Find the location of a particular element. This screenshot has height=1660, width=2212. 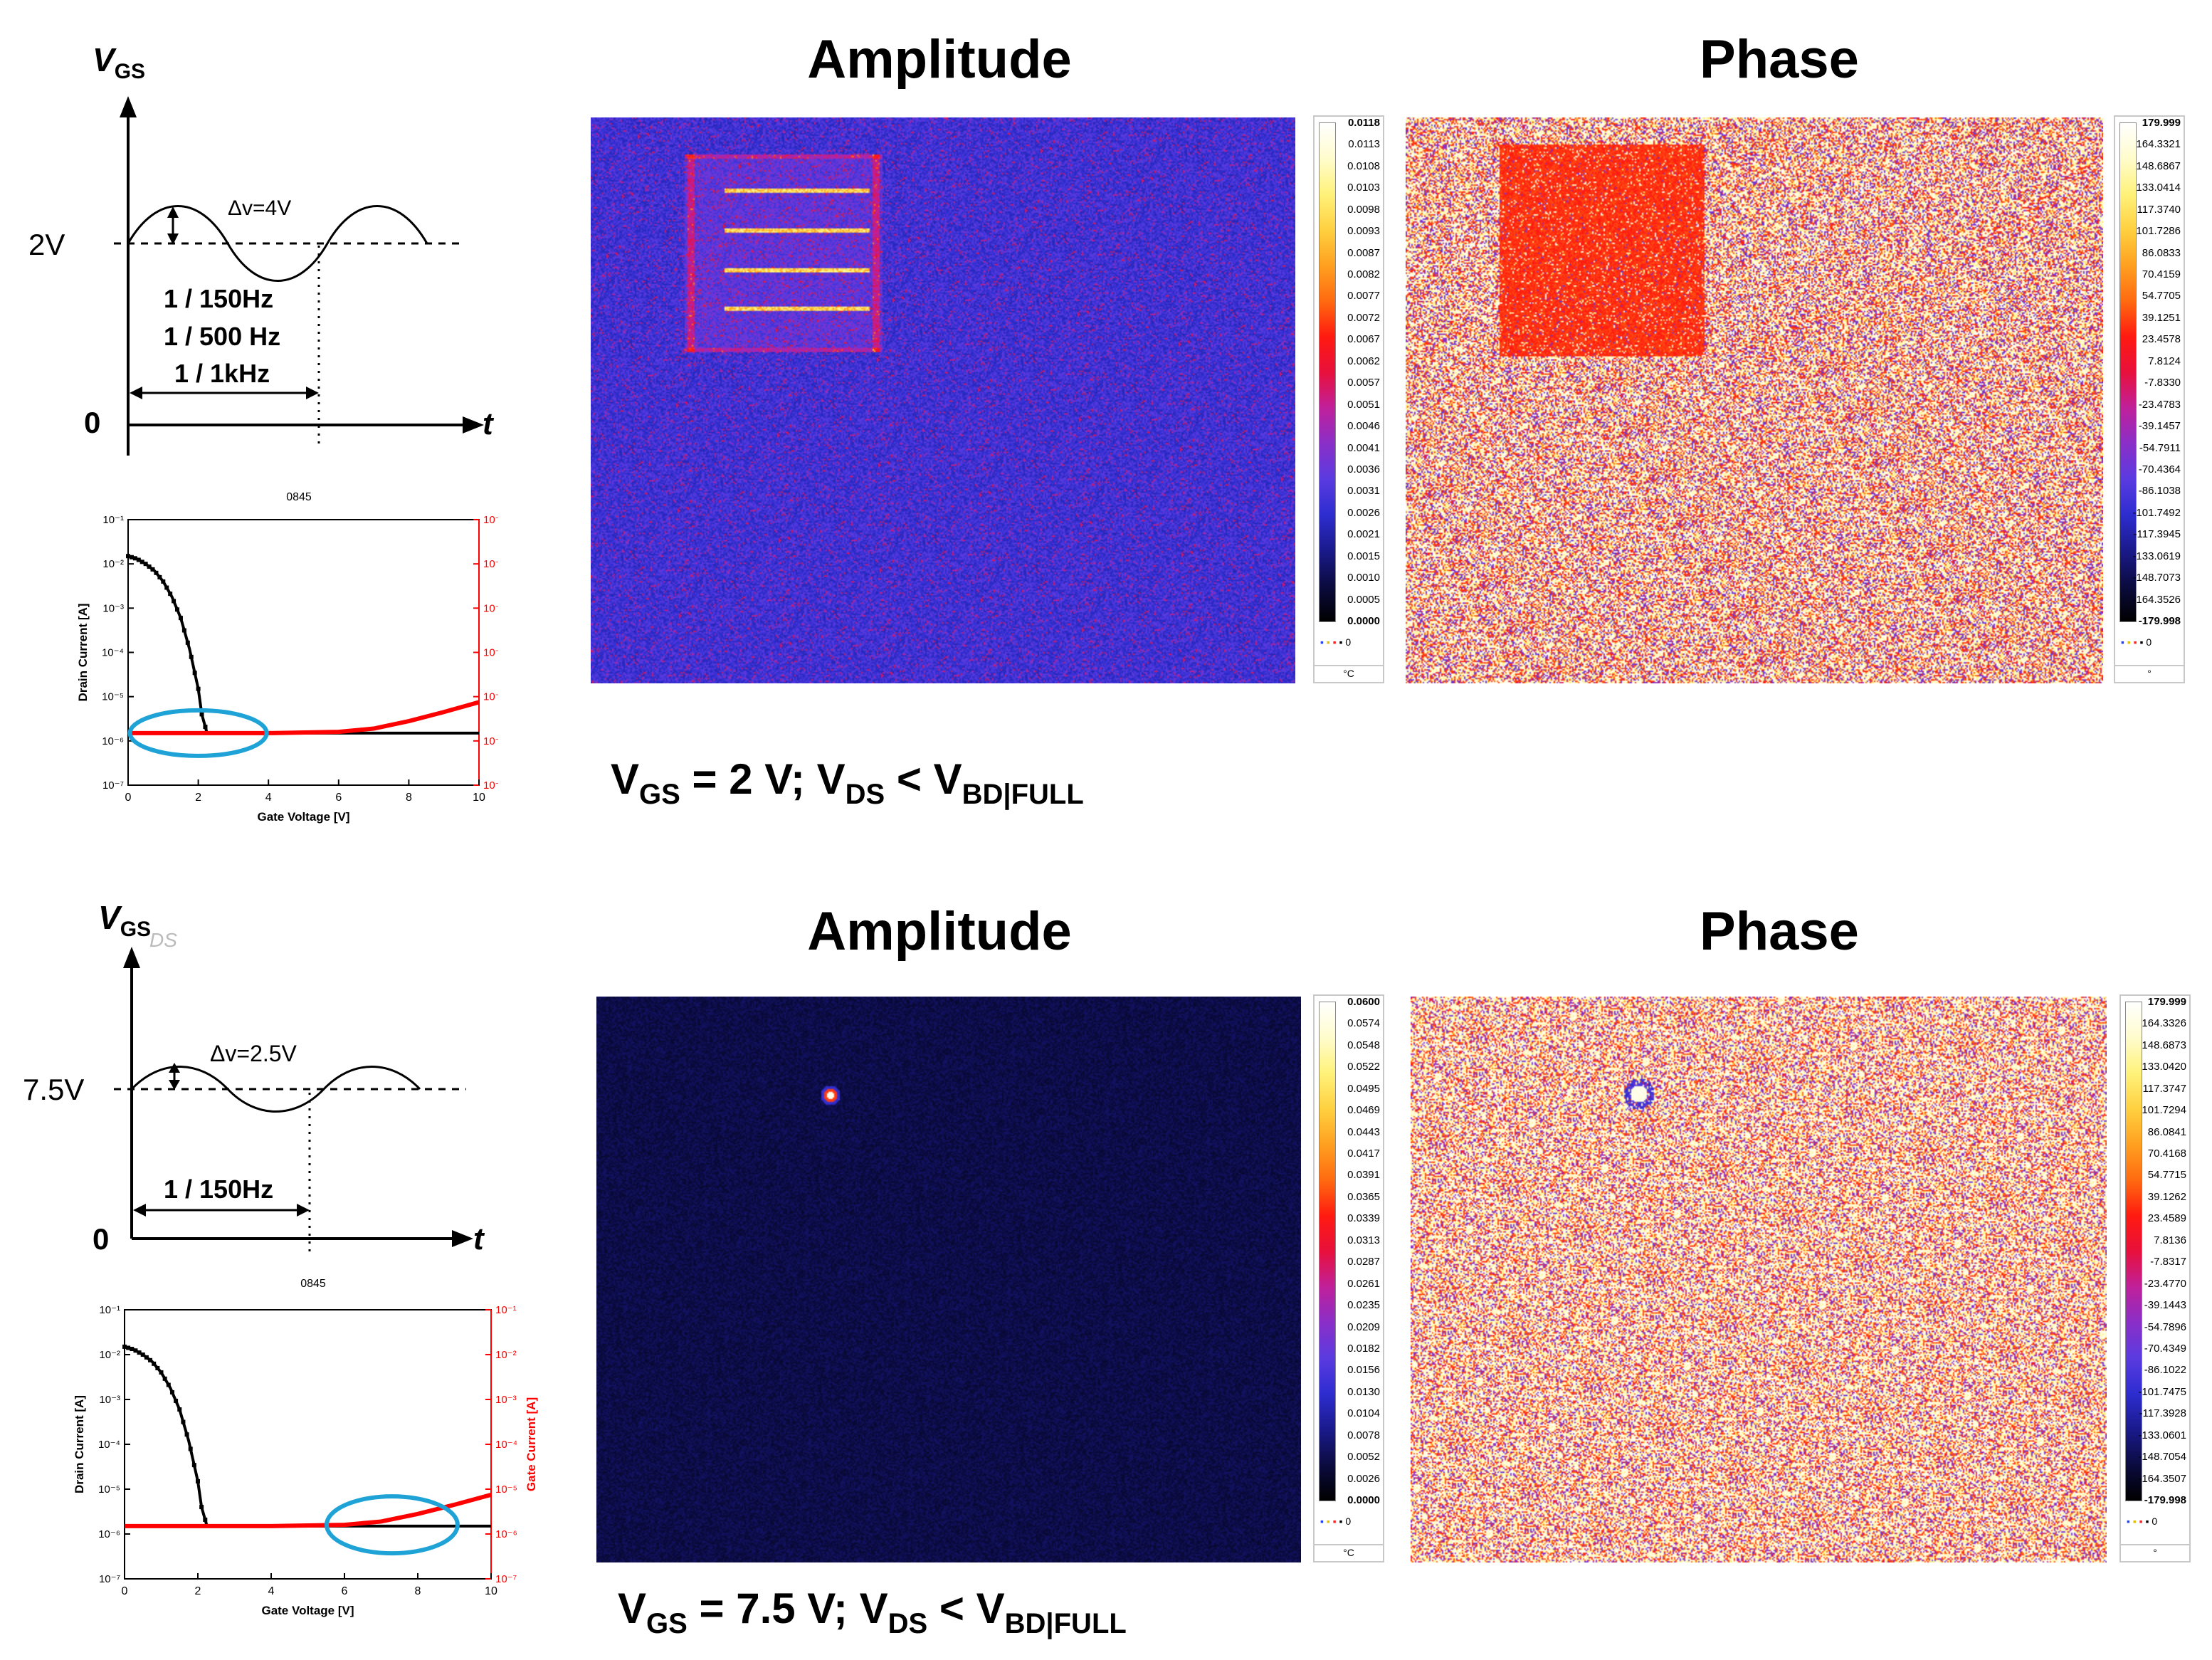

colorbar-tick: -117.3928 is located at coordinates (2162, 1413).